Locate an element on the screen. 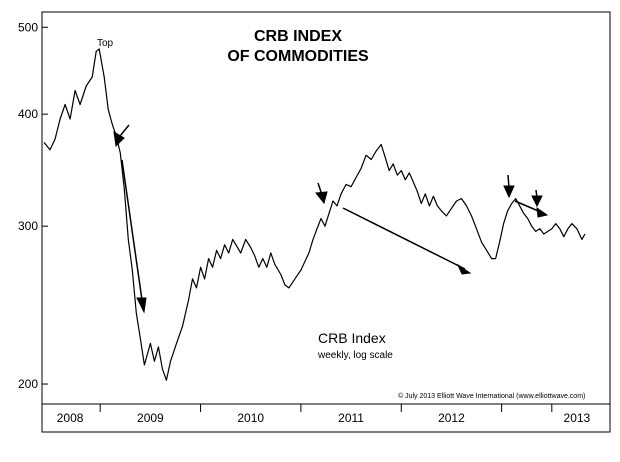  x-tick-label-2010: 2010 is located at coordinates (250, 418).